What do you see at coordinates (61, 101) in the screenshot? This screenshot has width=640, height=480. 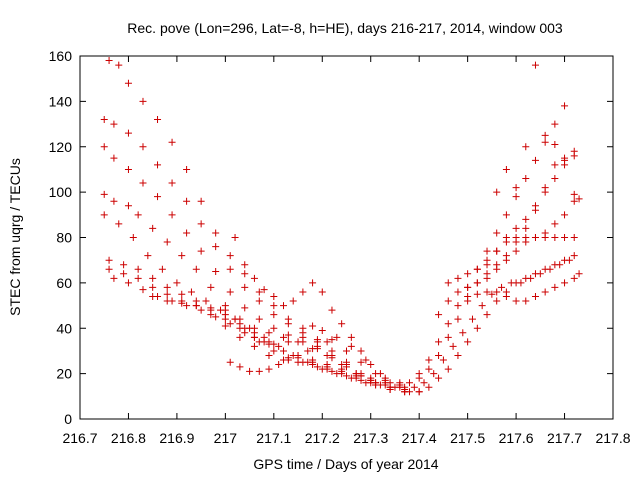 I see `y-tick-label: 140` at bounding box center [61, 101].